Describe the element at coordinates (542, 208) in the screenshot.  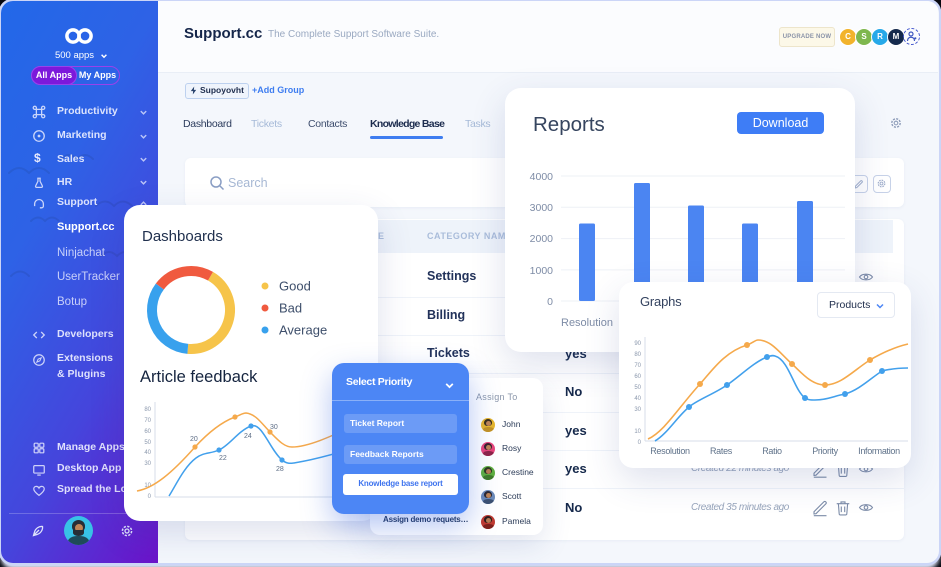
I see `svg-text: 3000` at that location.